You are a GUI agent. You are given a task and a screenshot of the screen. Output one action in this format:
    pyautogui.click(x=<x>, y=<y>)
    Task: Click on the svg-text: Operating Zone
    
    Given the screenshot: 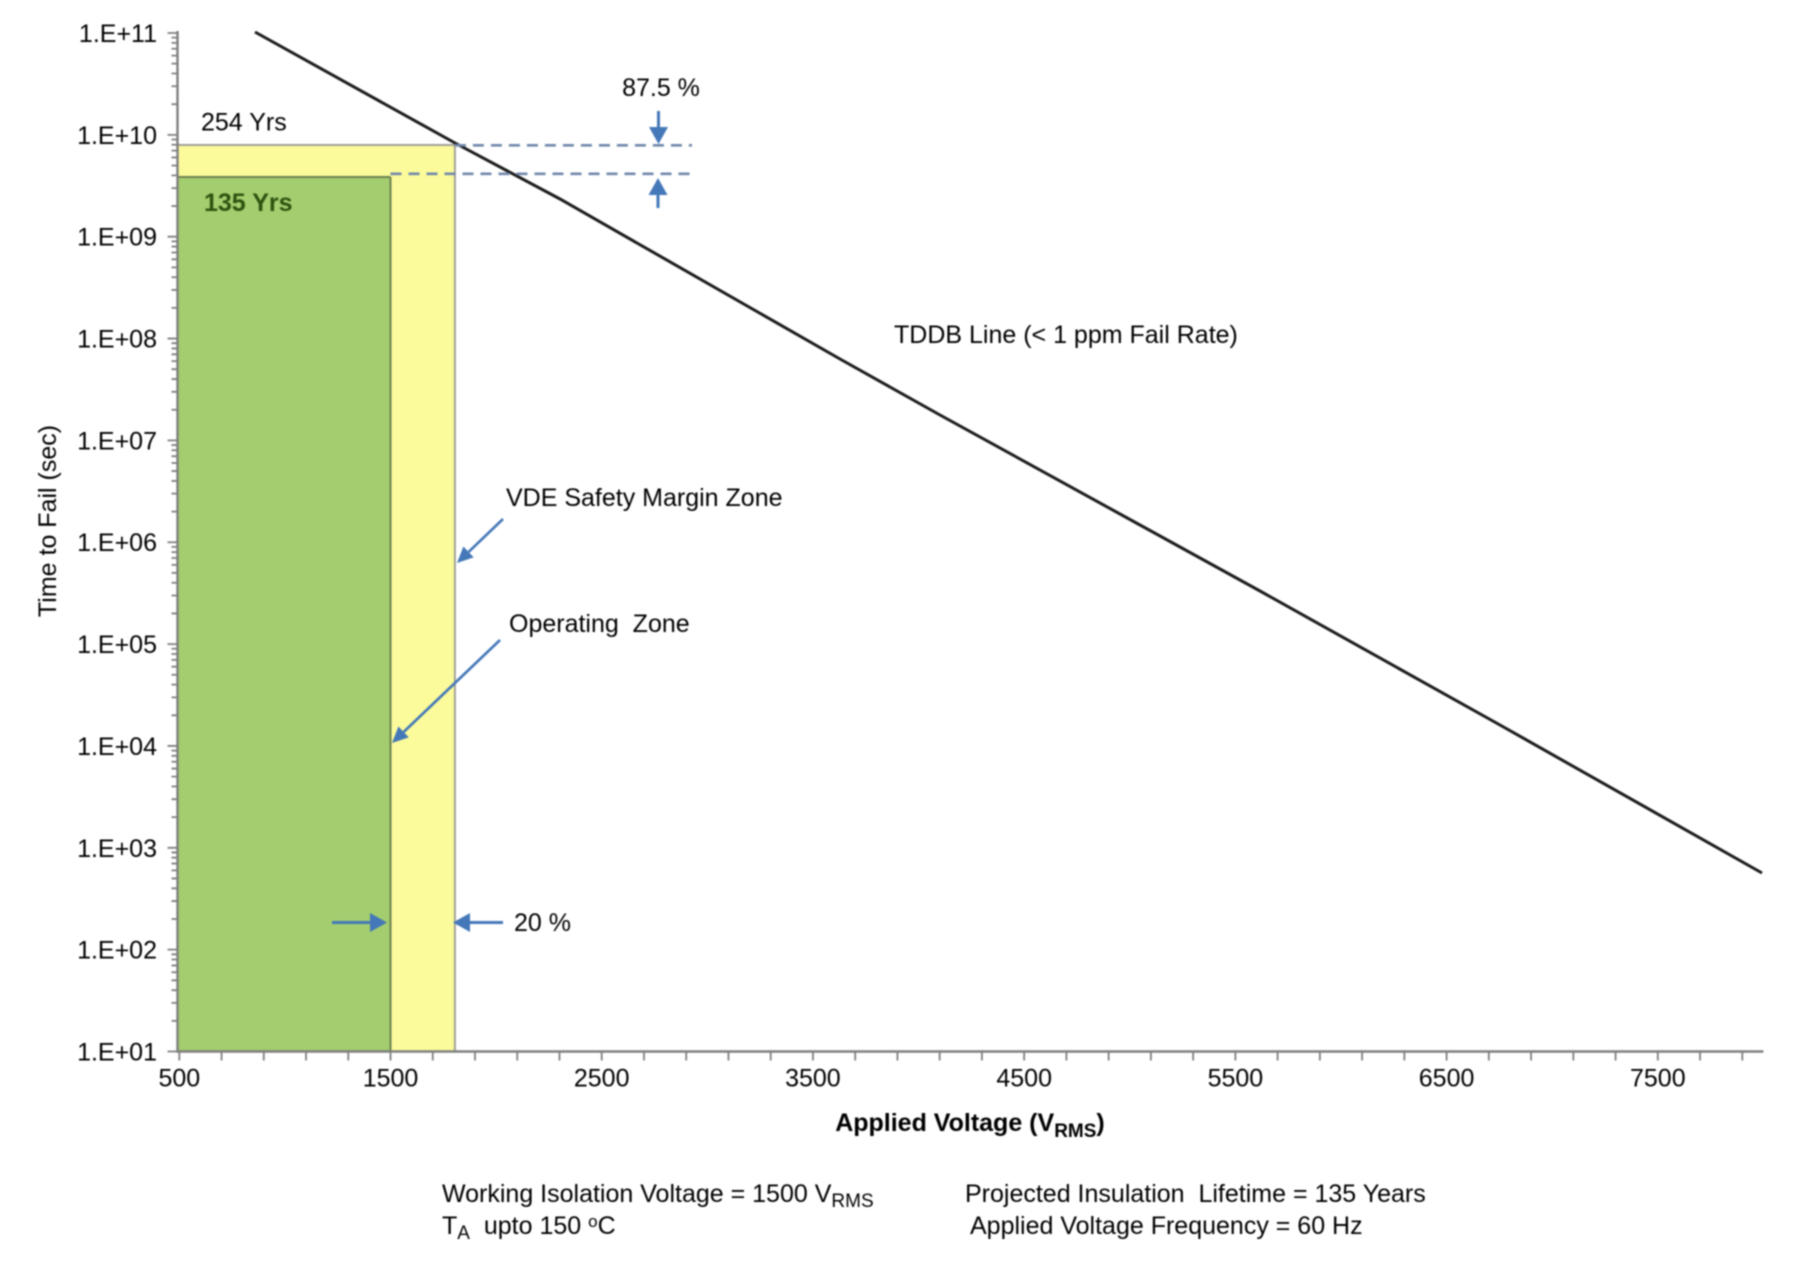 What is the action you would take?
    pyautogui.click(x=599, y=624)
    